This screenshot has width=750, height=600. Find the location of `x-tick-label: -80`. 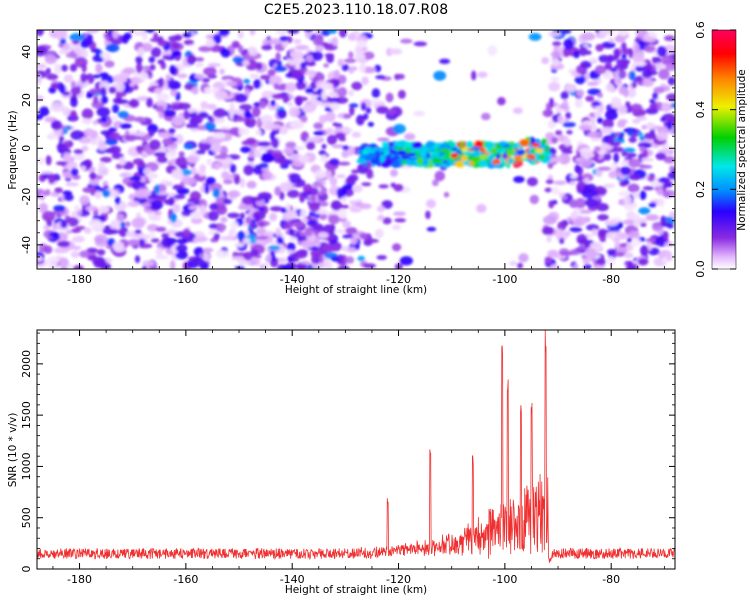

x-tick-label: -80 is located at coordinates (611, 279).